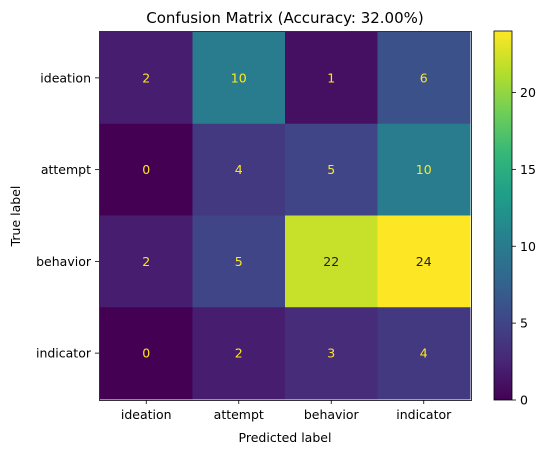 This screenshot has width=550, height=455. What do you see at coordinates (285, 18) in the screenshot?
I see `chart-title: Confusion Matrix (Accuracy: 32.00%)` at bounding box center [285, 18].